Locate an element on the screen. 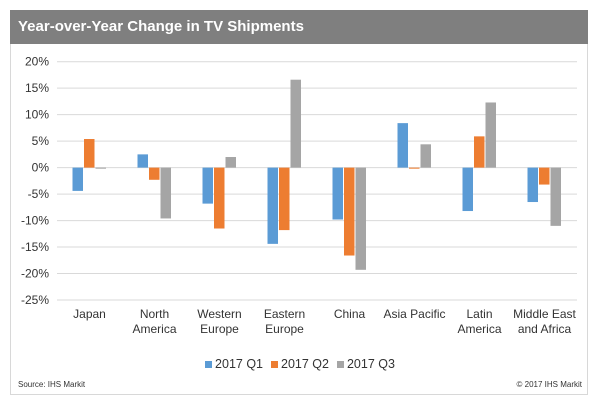  x-tick-label: China is located at coordinates (350, 314).